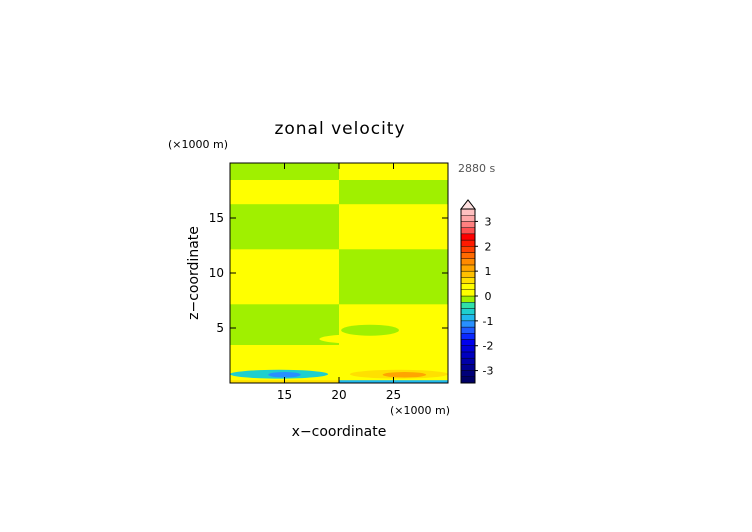 This screenshot has height=532, width=752. What do you see at coordinates (488, 371) in the screenshot?
I see `colorbar-tick-label: -3` at bounding box center [488, 371].